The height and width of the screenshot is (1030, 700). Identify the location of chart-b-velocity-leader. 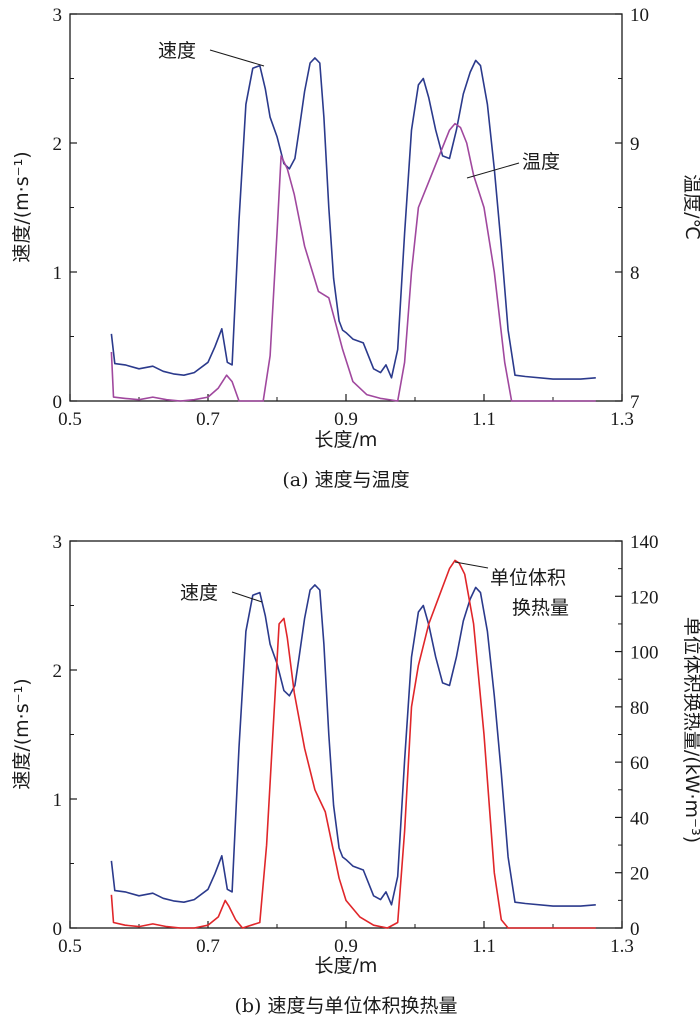
(247, 597).